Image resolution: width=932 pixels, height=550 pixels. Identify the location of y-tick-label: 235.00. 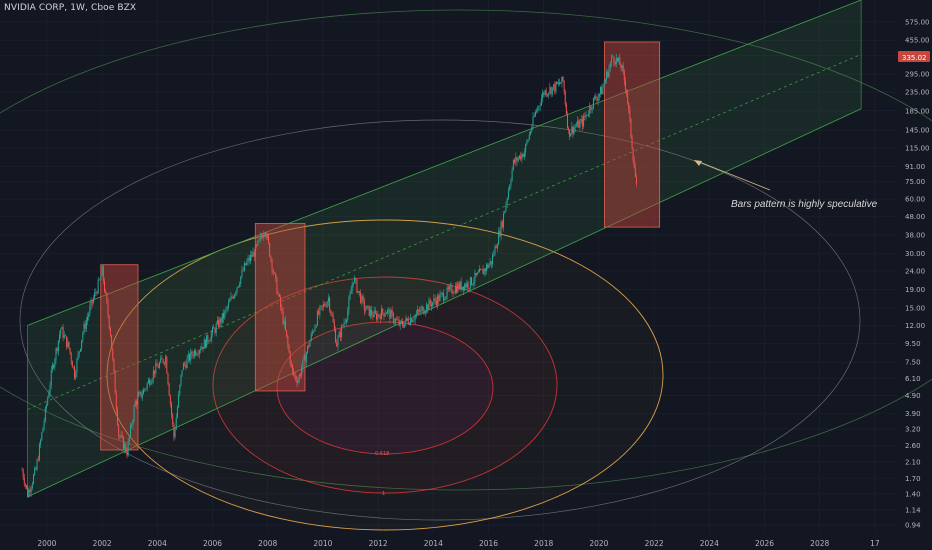
(917, 93).